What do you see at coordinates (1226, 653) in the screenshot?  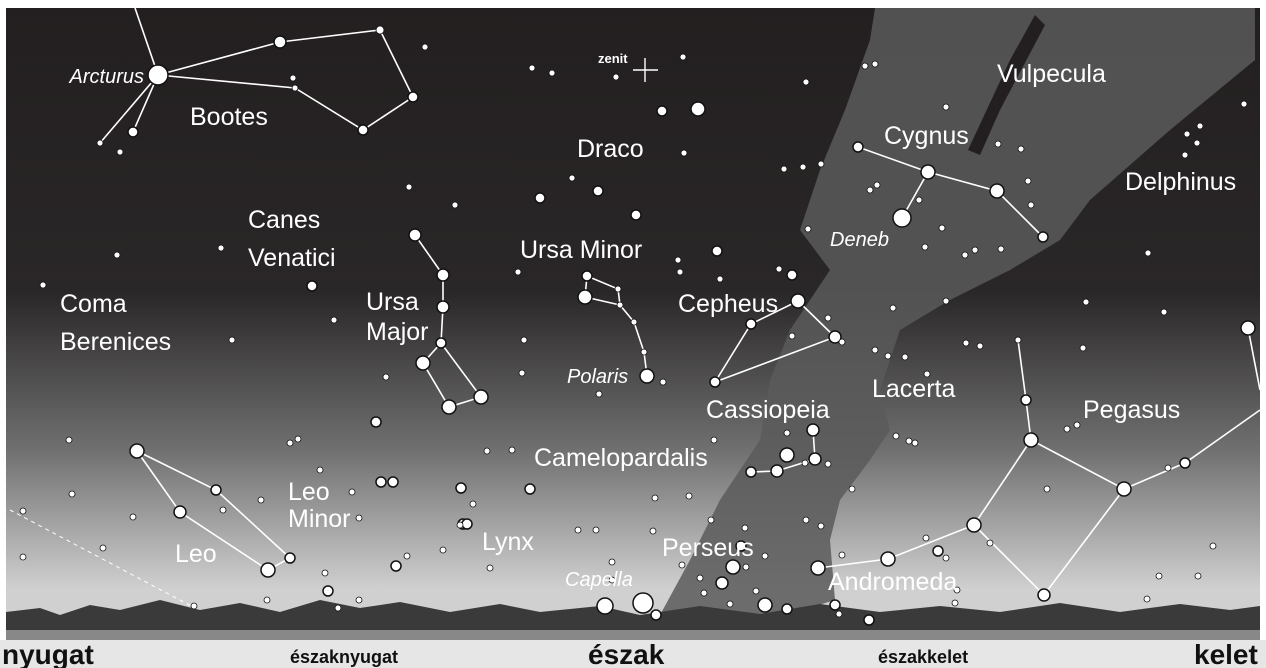 I see `direction-label: kelet` at bounding box center [1226, 653].